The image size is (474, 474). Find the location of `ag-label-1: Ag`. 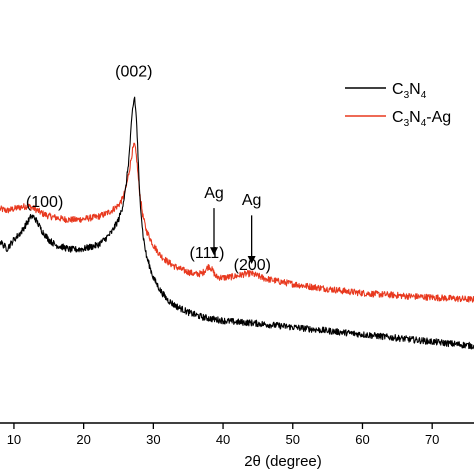

ag-label-1: Ag is located at coordinates (252, 200).